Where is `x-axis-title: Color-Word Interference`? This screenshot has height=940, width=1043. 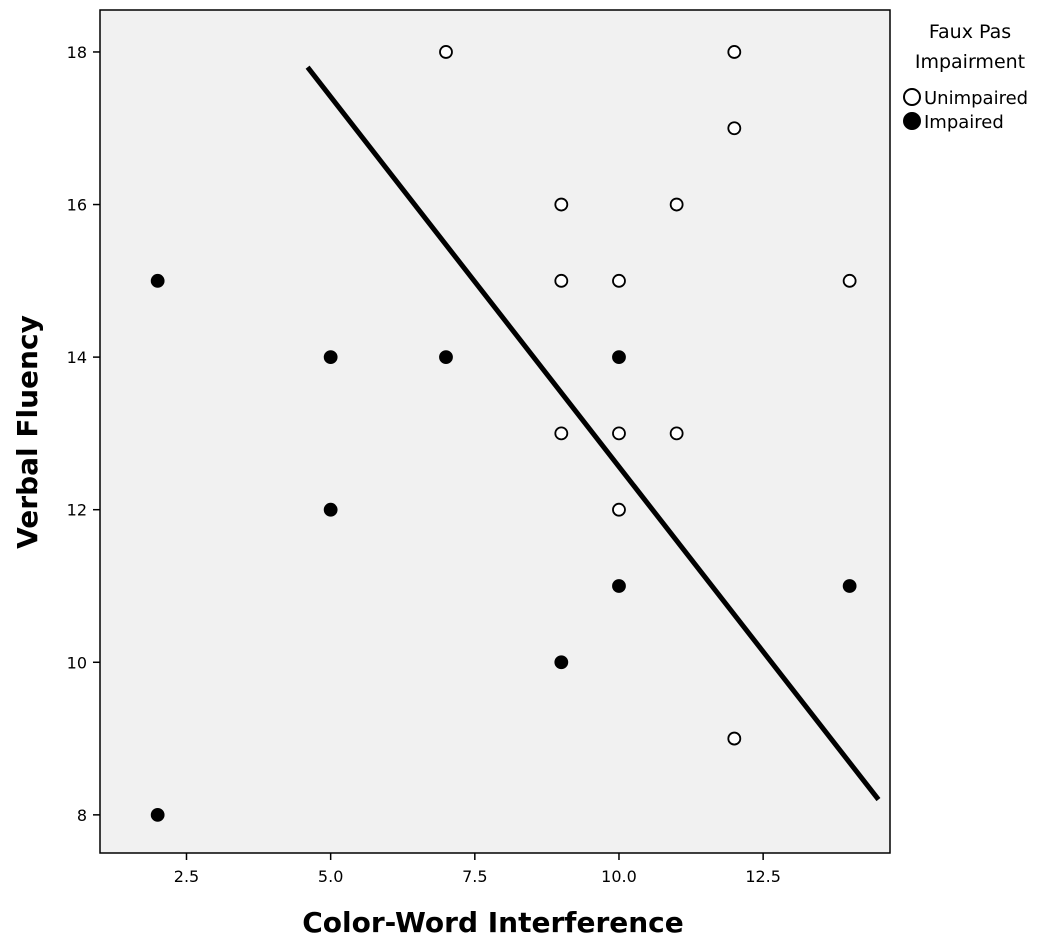 x-axis-title: Color-Word Interference is located at coordinates (493, 922).